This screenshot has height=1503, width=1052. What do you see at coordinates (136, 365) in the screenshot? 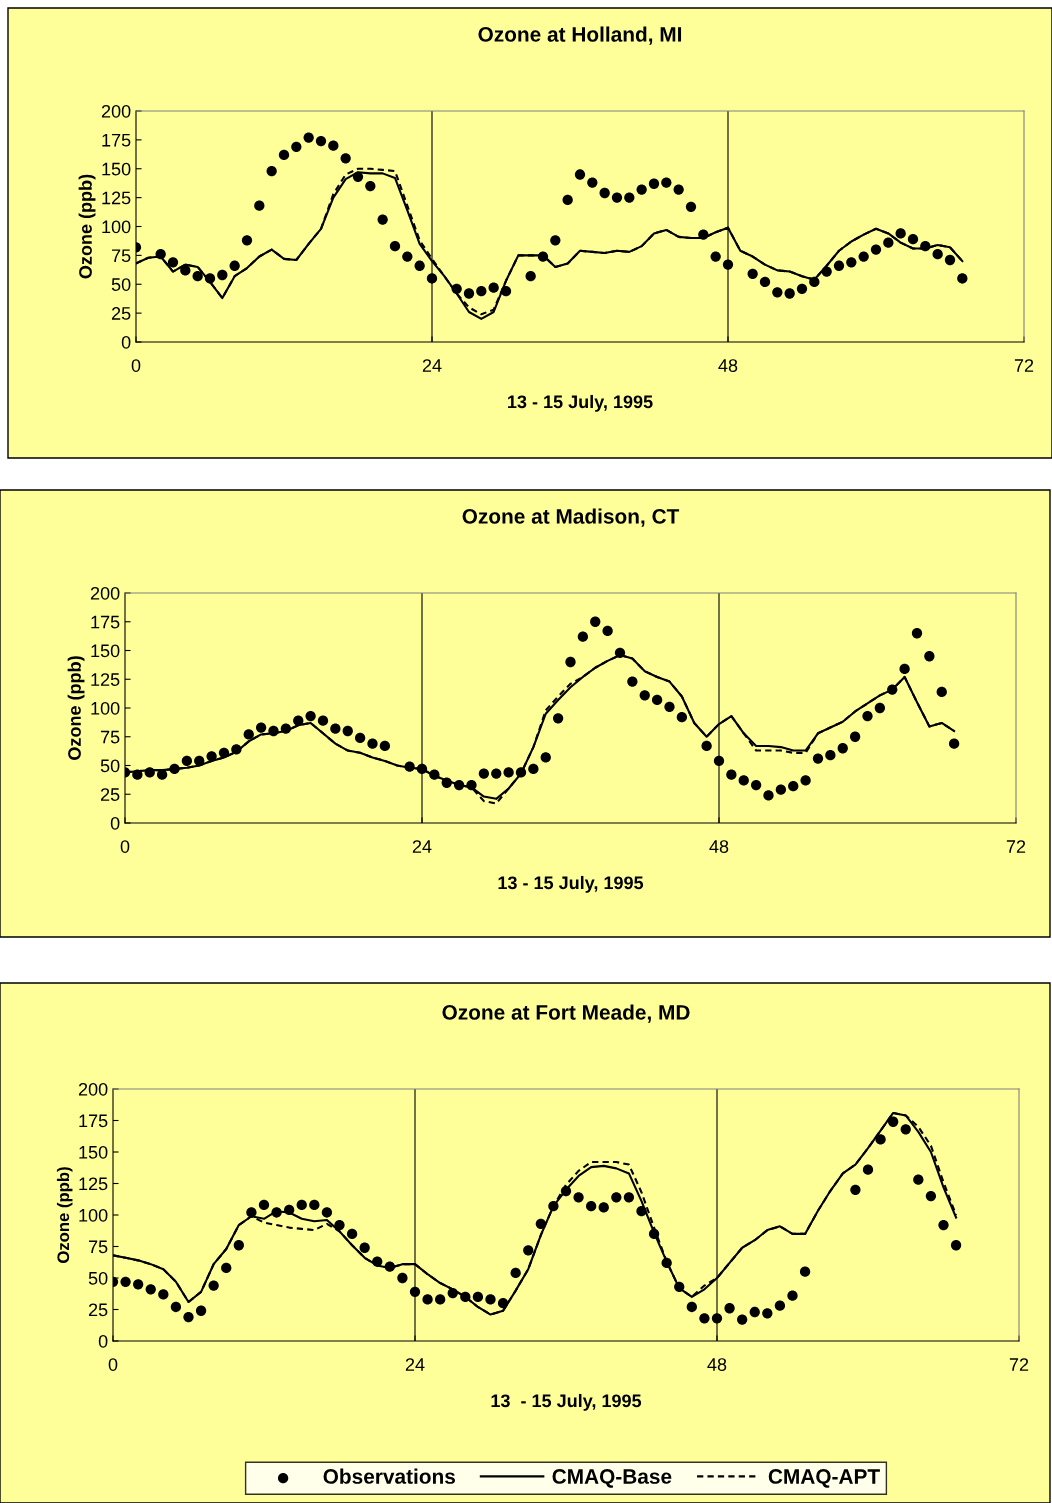
I see `x-tick-label: 0` at bounding box center [136, 365].